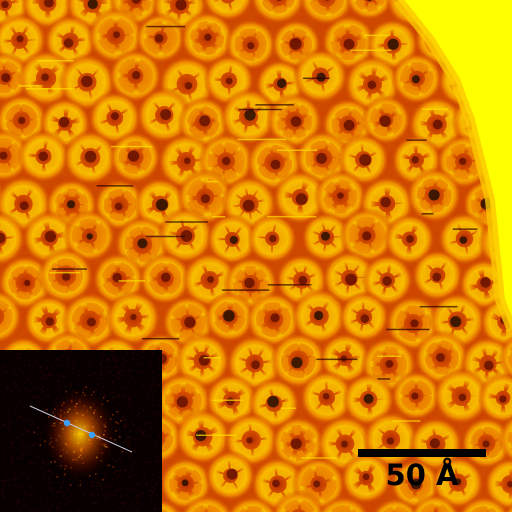 The width and height of the screenshot is (512, 512). What do you see at coordinates (422, 453) in the screenshot?
I see `scale-bar` at bounding box center [422, 453].